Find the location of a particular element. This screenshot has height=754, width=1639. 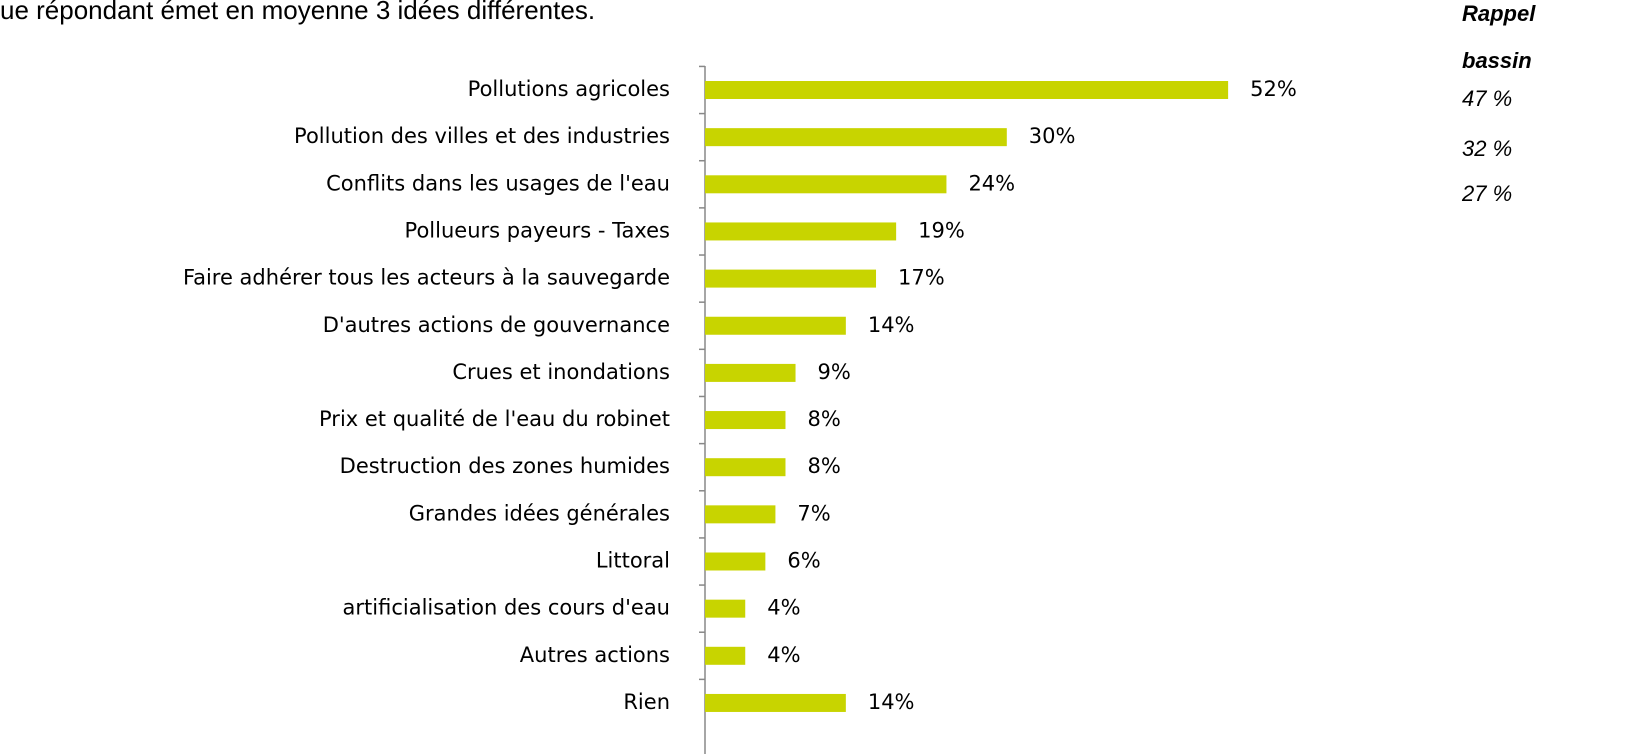

annotation: bassin is located at coordinates (1497, 60).